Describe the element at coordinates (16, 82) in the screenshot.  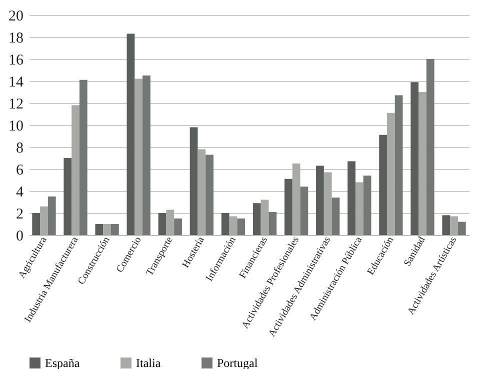
I see `y-tick-label: 14` at that location.